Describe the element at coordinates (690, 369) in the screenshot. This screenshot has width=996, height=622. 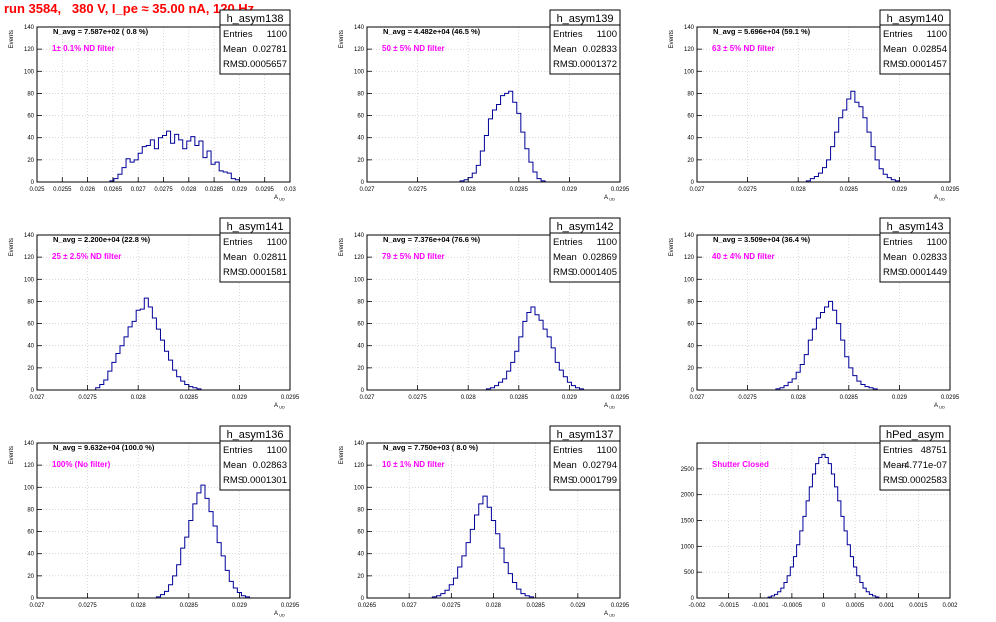
I see `y-tick-label: 20` at that location.